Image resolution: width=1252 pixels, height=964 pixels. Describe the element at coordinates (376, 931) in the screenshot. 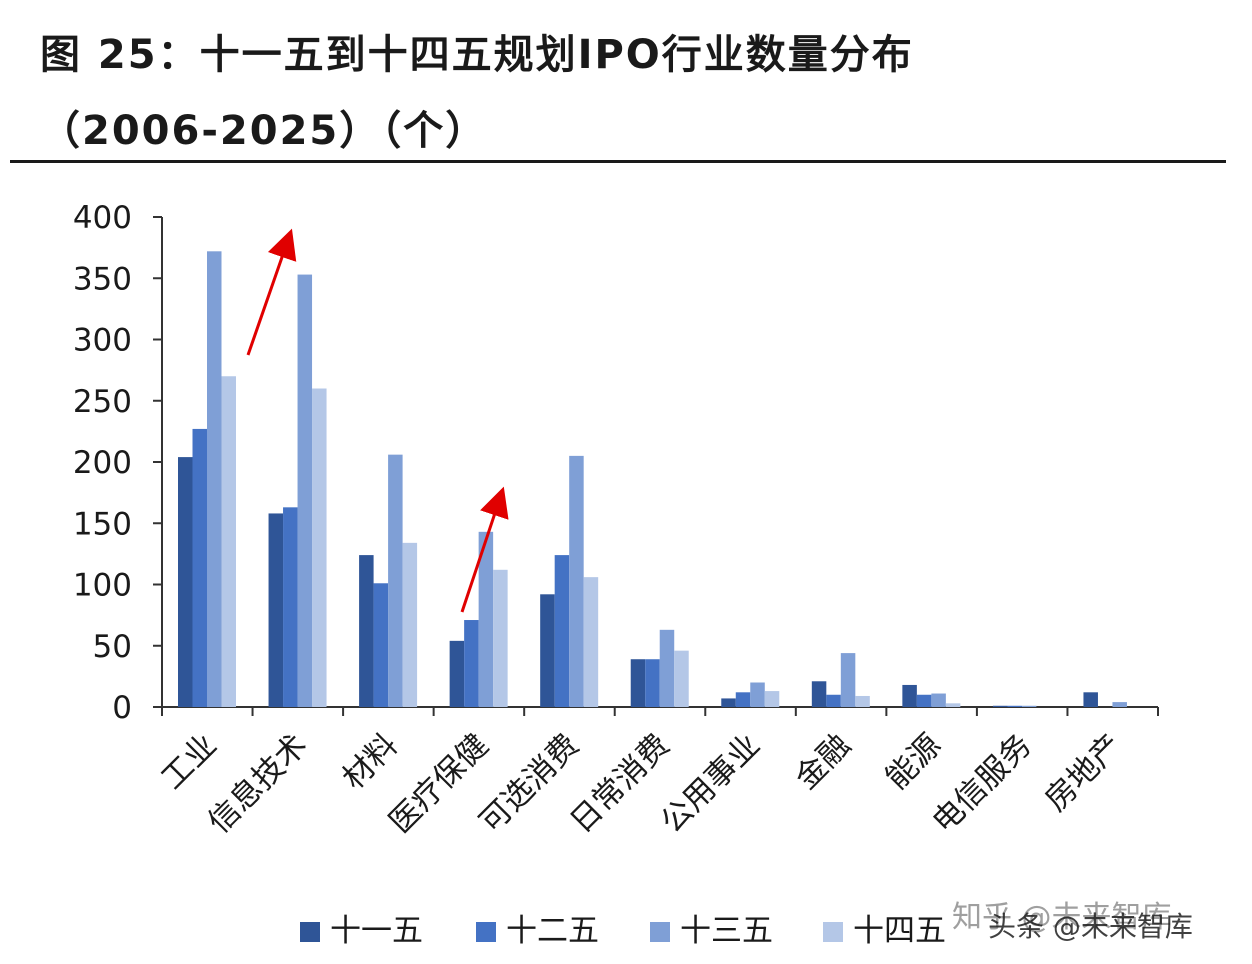

I see `legend-label-十一五: 十一五` at that location.